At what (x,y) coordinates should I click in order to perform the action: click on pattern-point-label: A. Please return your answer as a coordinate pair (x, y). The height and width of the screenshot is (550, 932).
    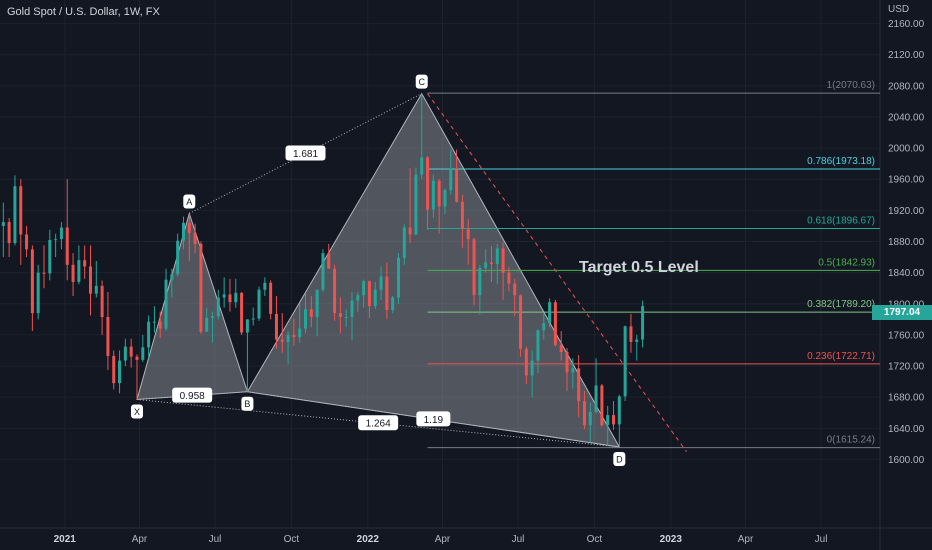
    Looking at the image, I should click on (189, 202).